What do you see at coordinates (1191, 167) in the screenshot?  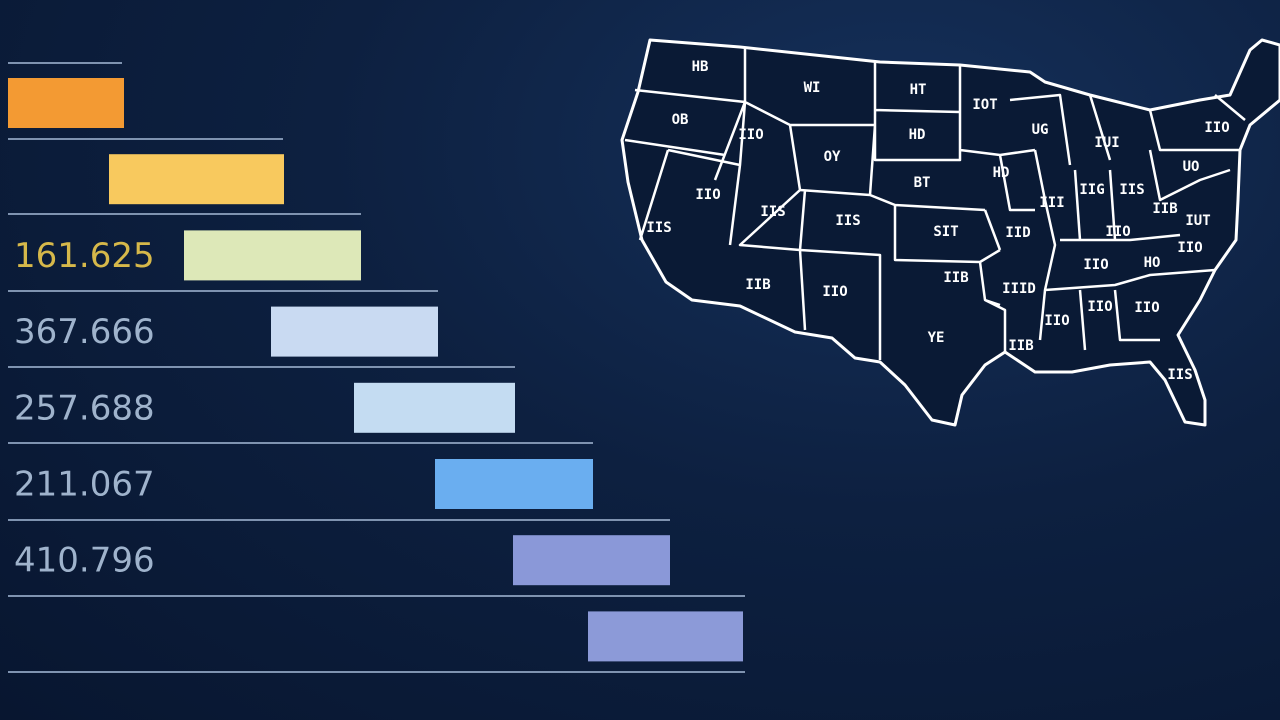 I see `state-label: UO` at bounding box center [1191, 167].